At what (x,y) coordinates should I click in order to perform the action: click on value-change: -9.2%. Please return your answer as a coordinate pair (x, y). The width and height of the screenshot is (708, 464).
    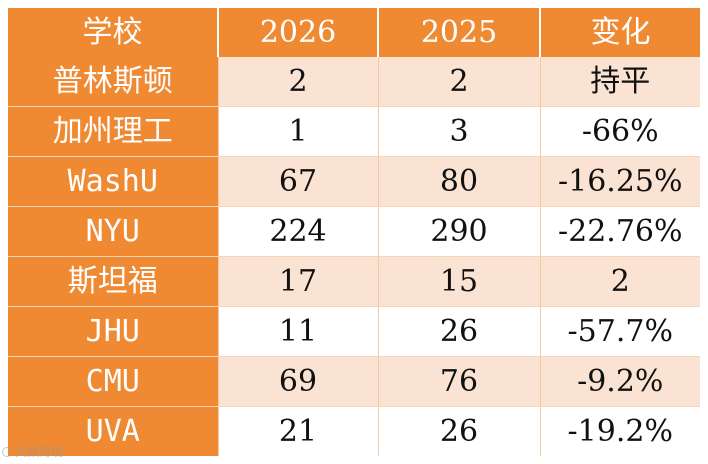
    Looking at the image, I should click on (619, 381).